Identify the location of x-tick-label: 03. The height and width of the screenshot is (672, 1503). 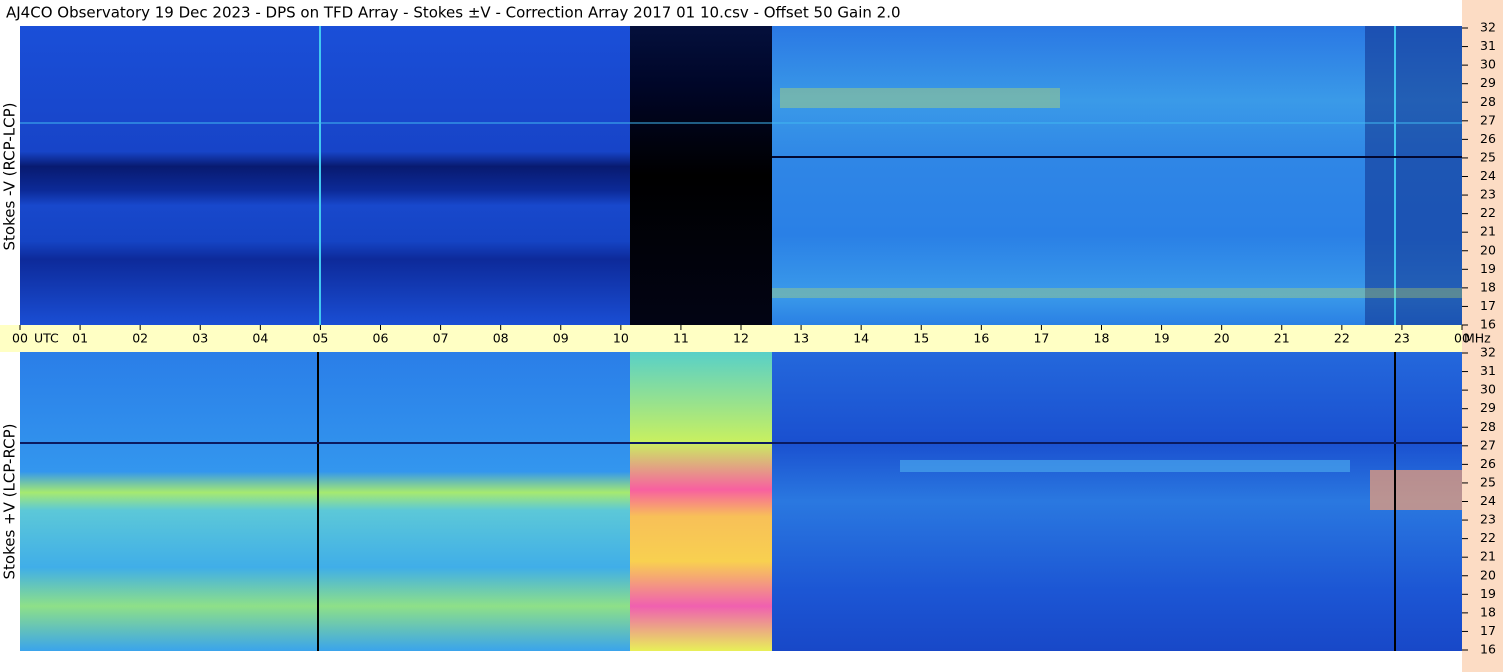
(200, 338).